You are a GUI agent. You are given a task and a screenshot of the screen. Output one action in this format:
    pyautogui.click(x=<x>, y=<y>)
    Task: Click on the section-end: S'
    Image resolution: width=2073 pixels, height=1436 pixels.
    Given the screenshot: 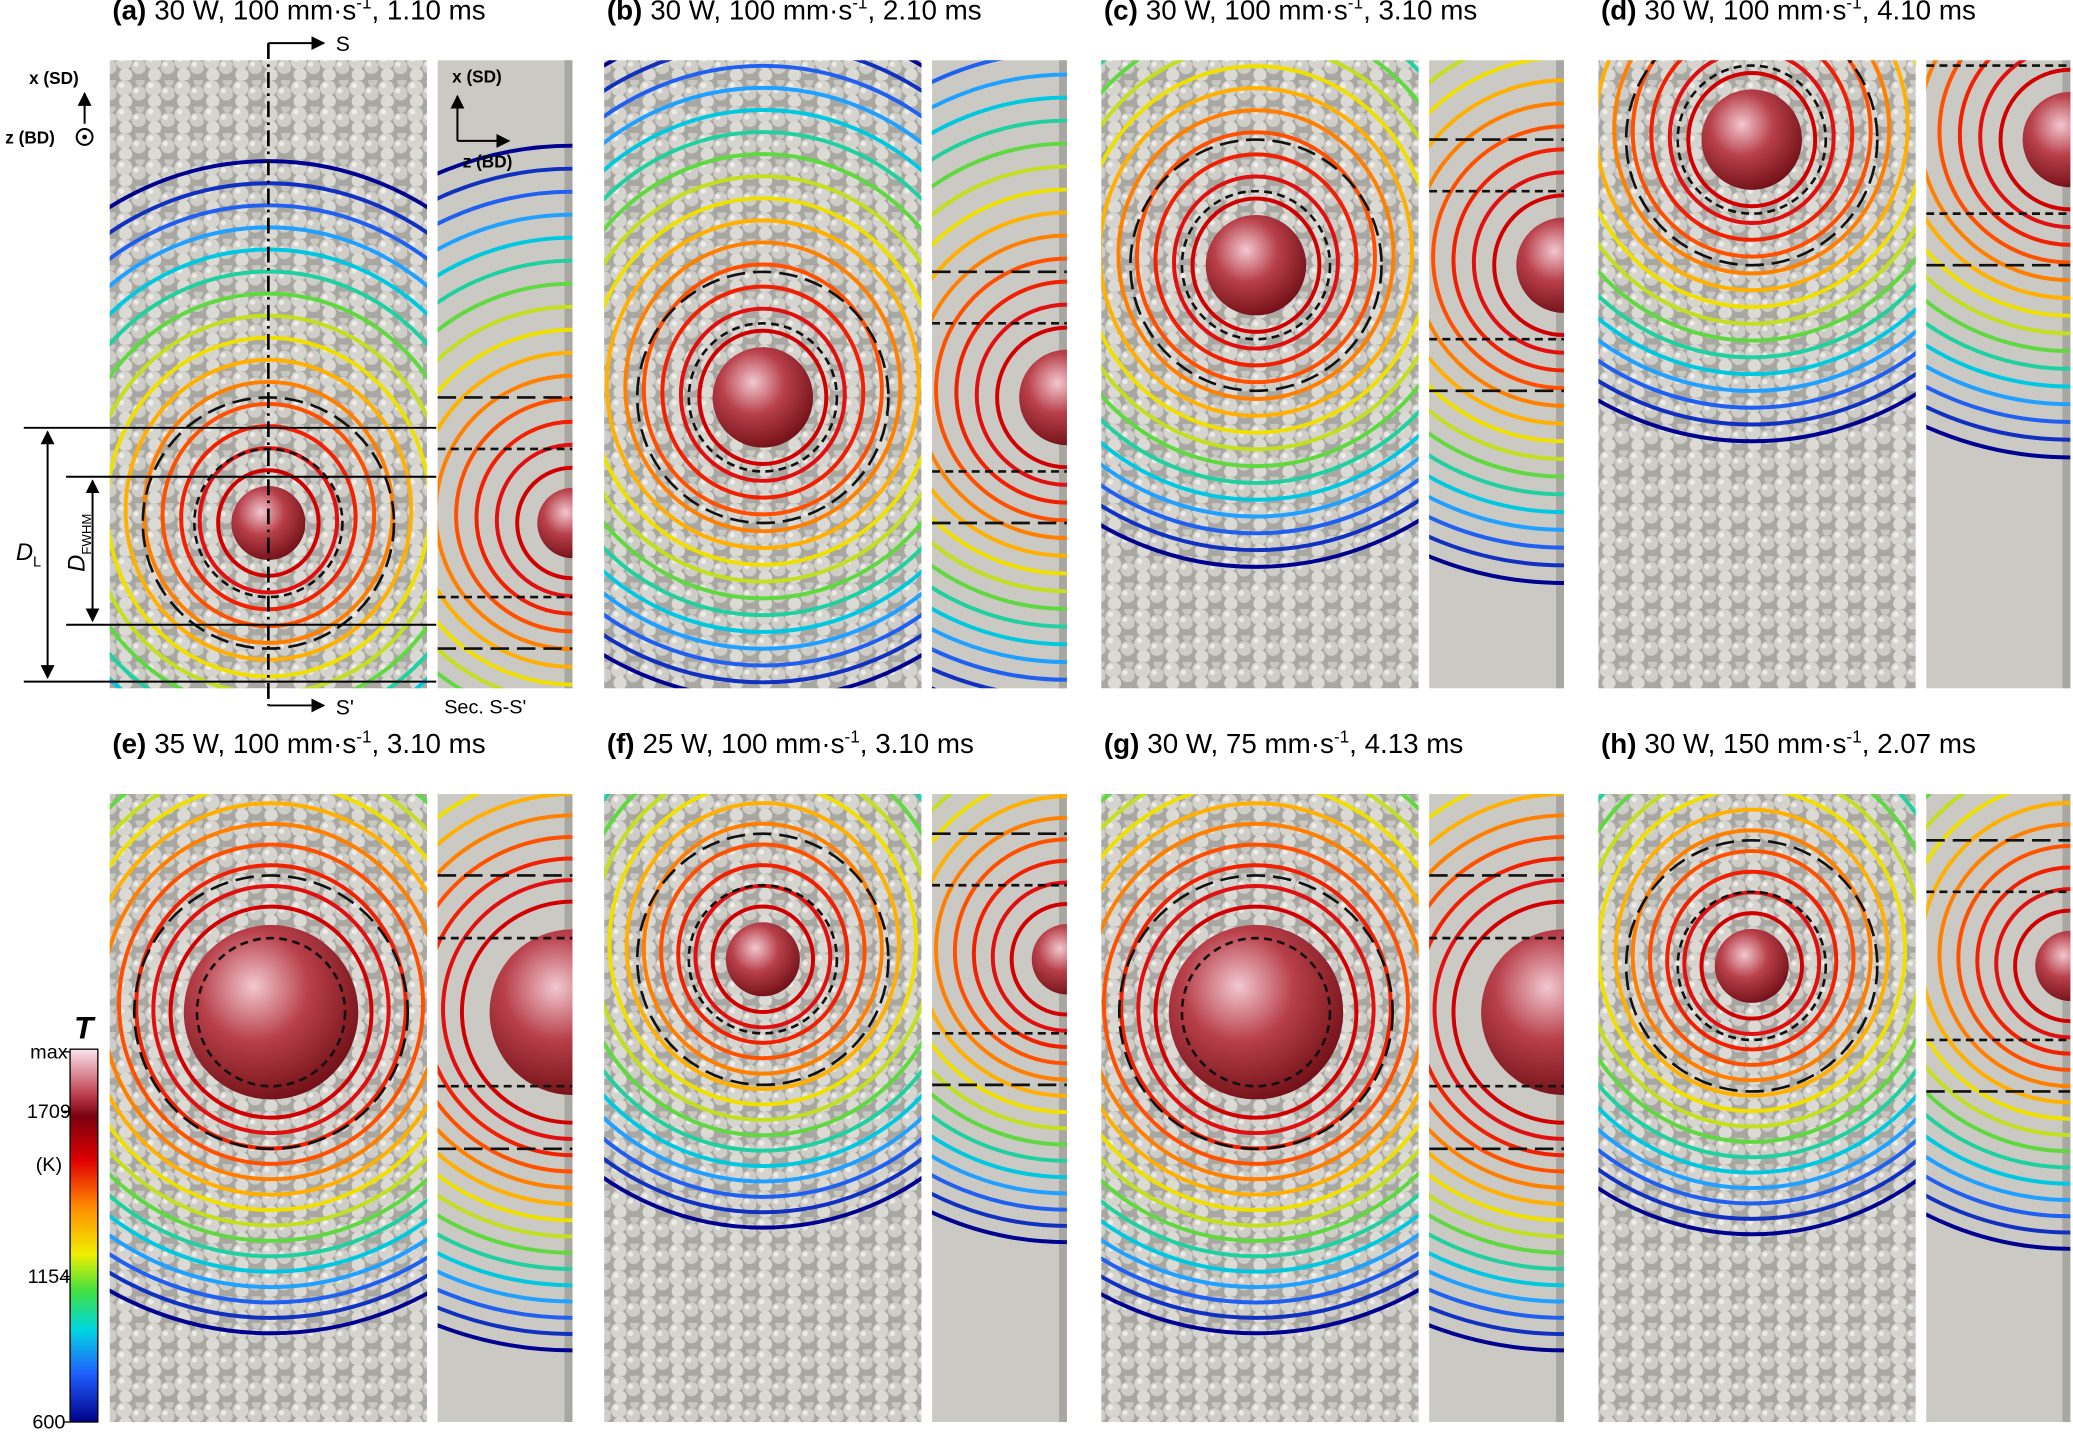 What is the action you would take?
    pyautogui.click(x=345, y=708)
    